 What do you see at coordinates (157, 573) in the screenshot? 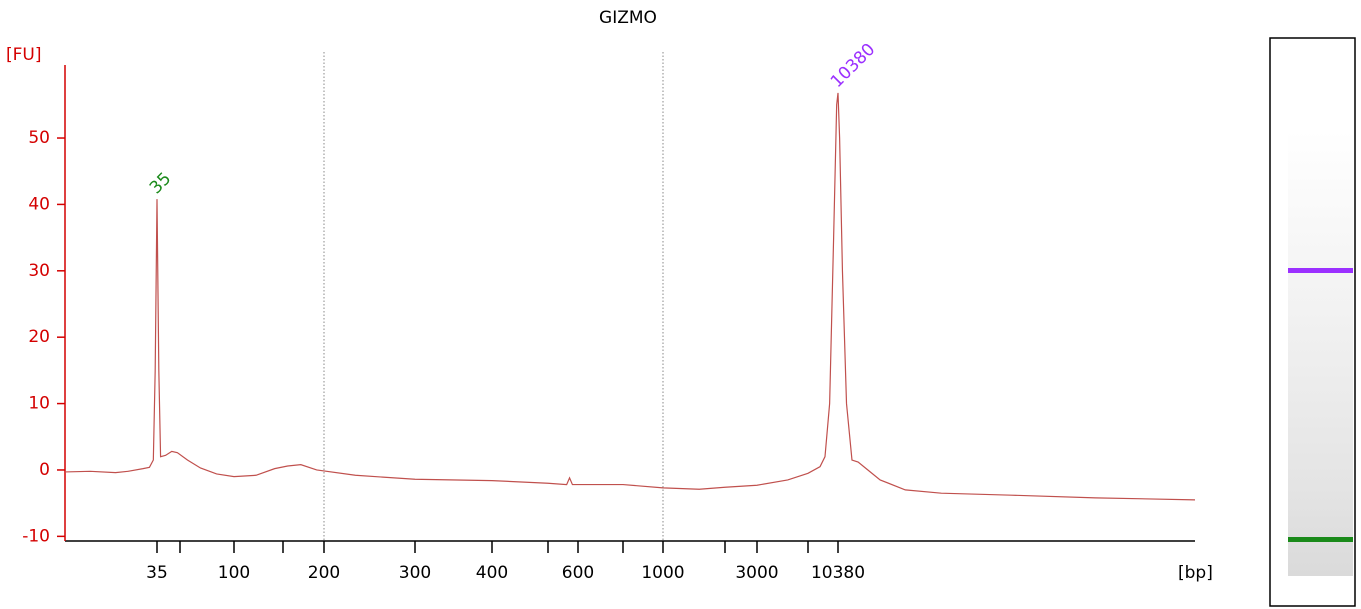
I see `x-tick-label: 35` at bounding box center [157, 573].